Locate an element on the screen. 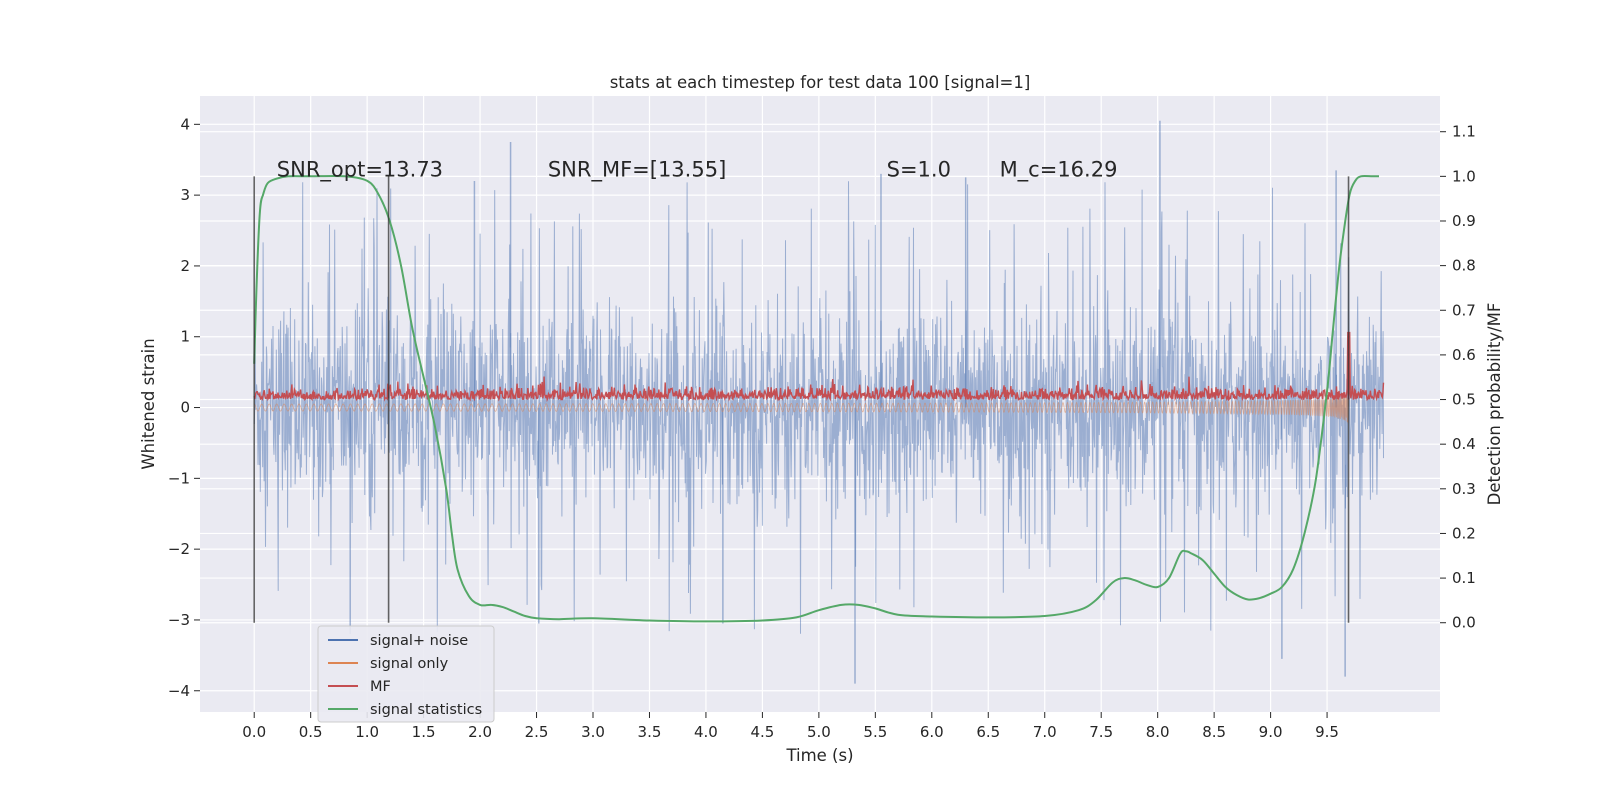  x-tick-label: 5.0 is located at coordinates (819, 732).